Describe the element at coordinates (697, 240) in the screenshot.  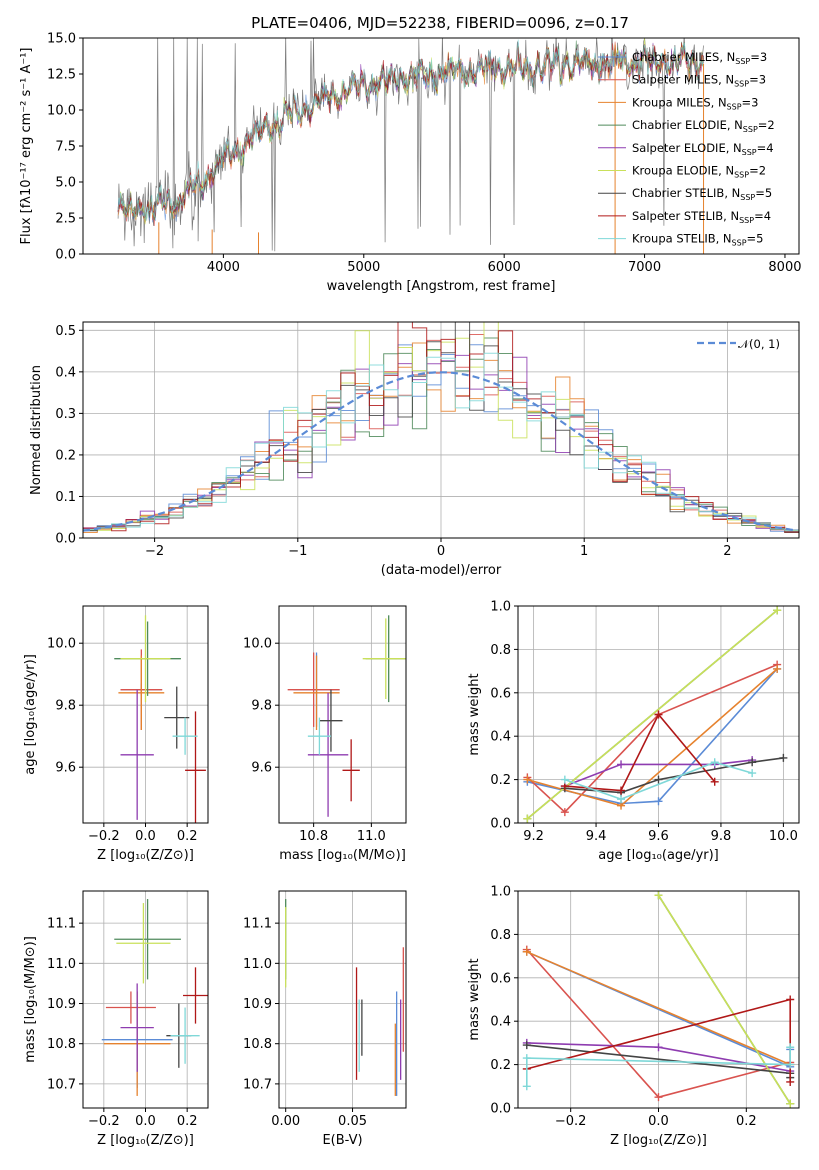
I see `legend-entry: Kroupa STELIB, NSSP=5` at that location.